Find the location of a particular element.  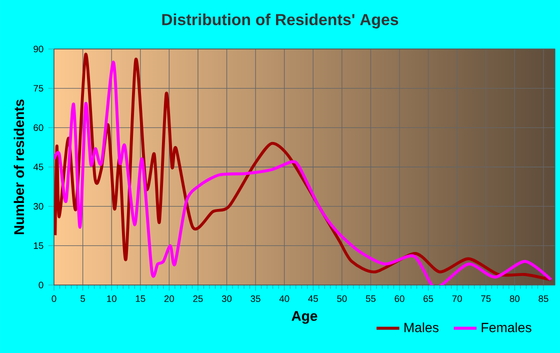

y-tick-label: 0 is located at coordinates (41, 285).